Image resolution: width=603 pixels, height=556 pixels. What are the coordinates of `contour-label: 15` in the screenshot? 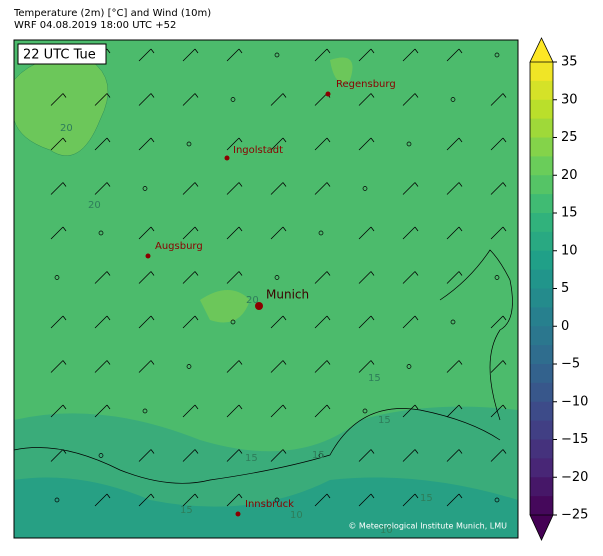 It's located at (374, 378).